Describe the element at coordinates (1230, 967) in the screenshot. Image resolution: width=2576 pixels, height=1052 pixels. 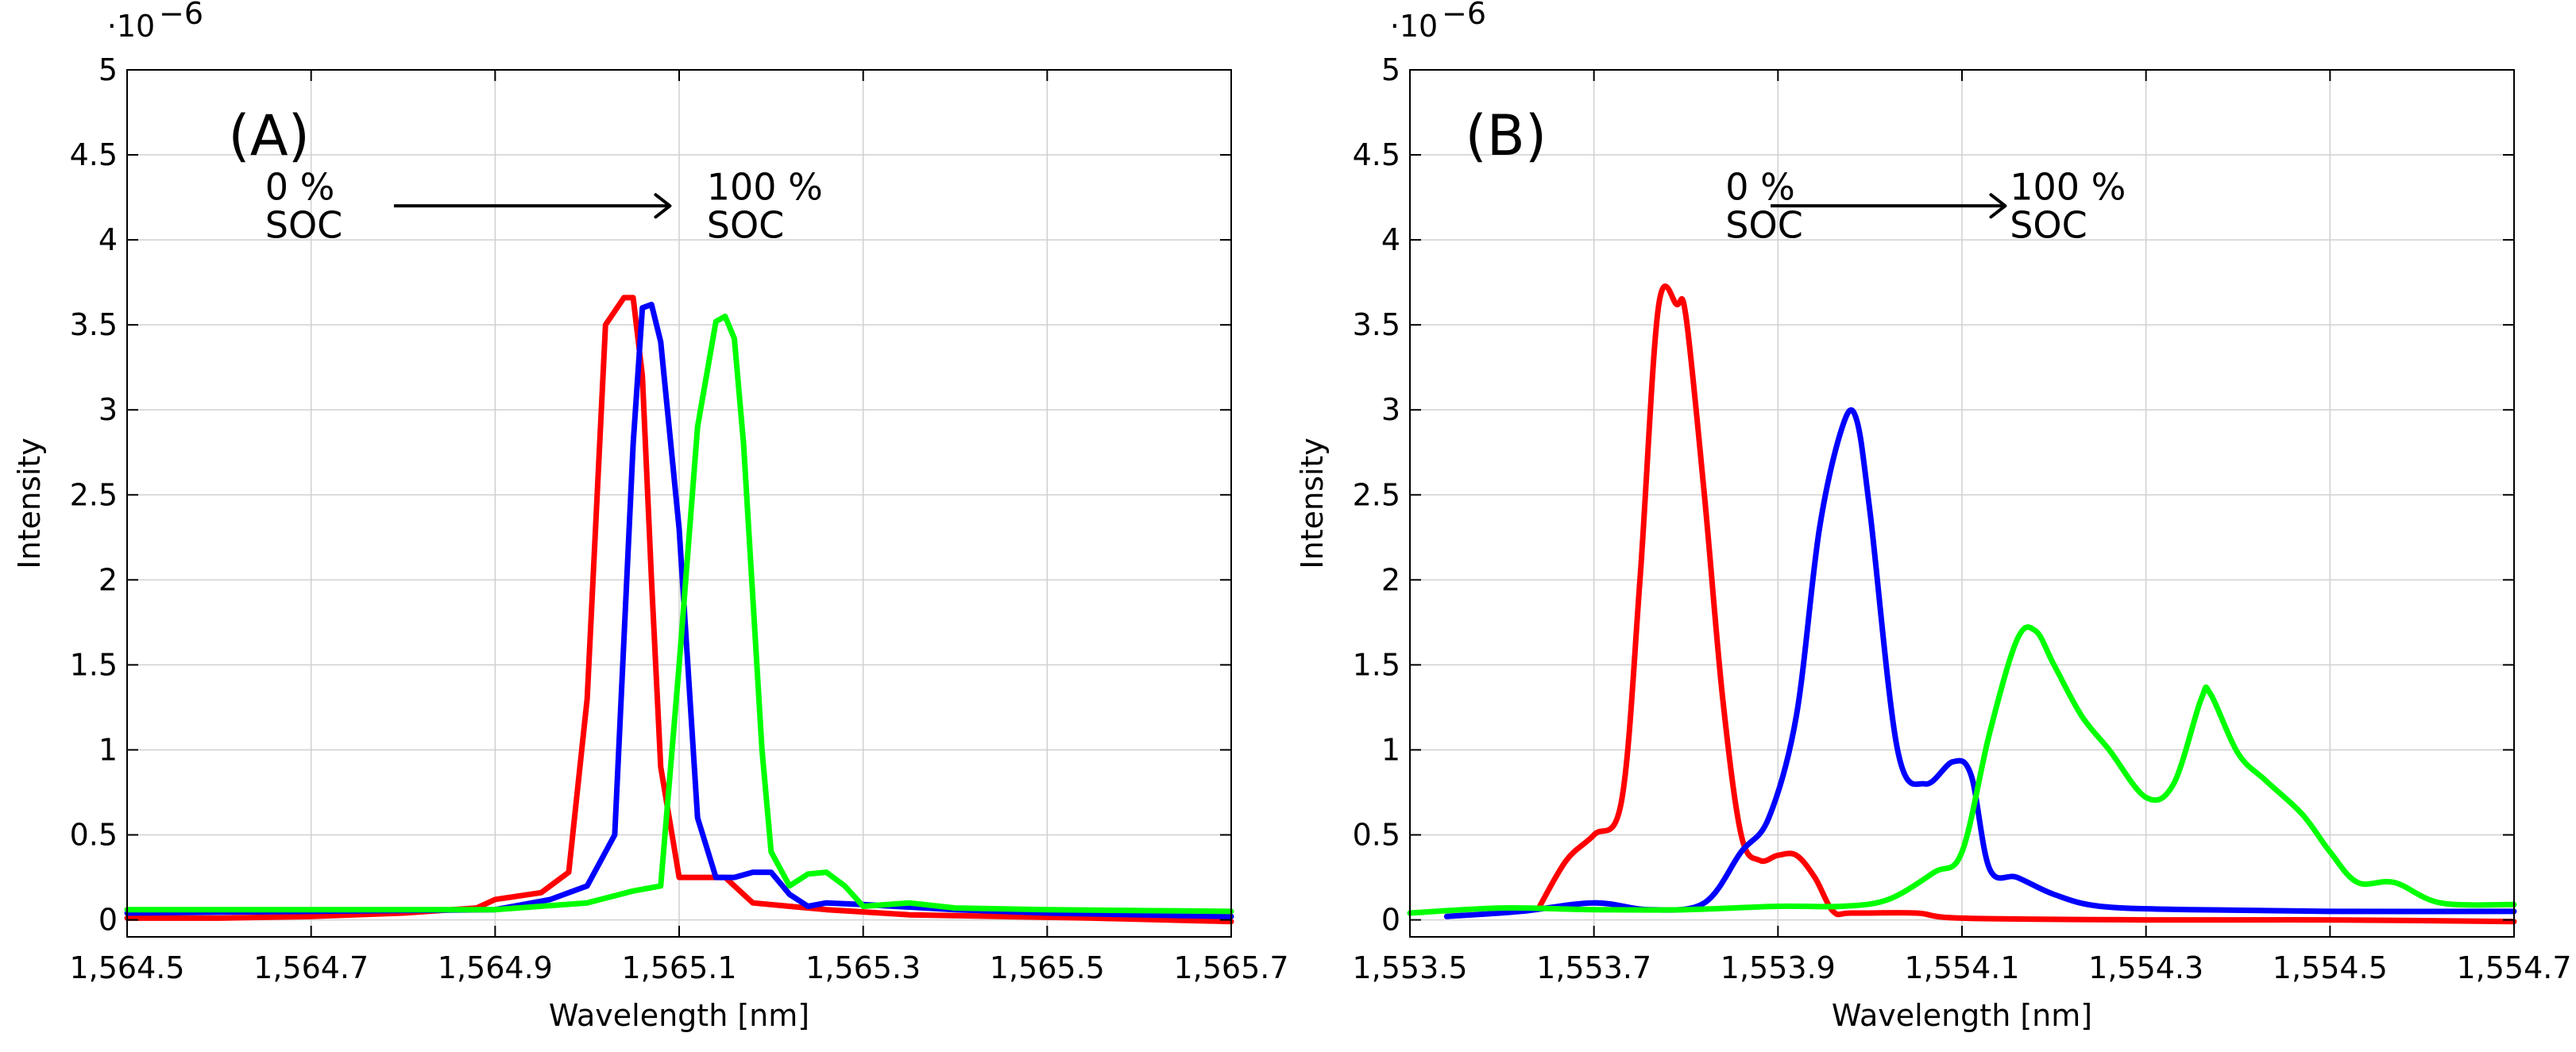
I see `x-tick-label: 1,565.7` at that location.